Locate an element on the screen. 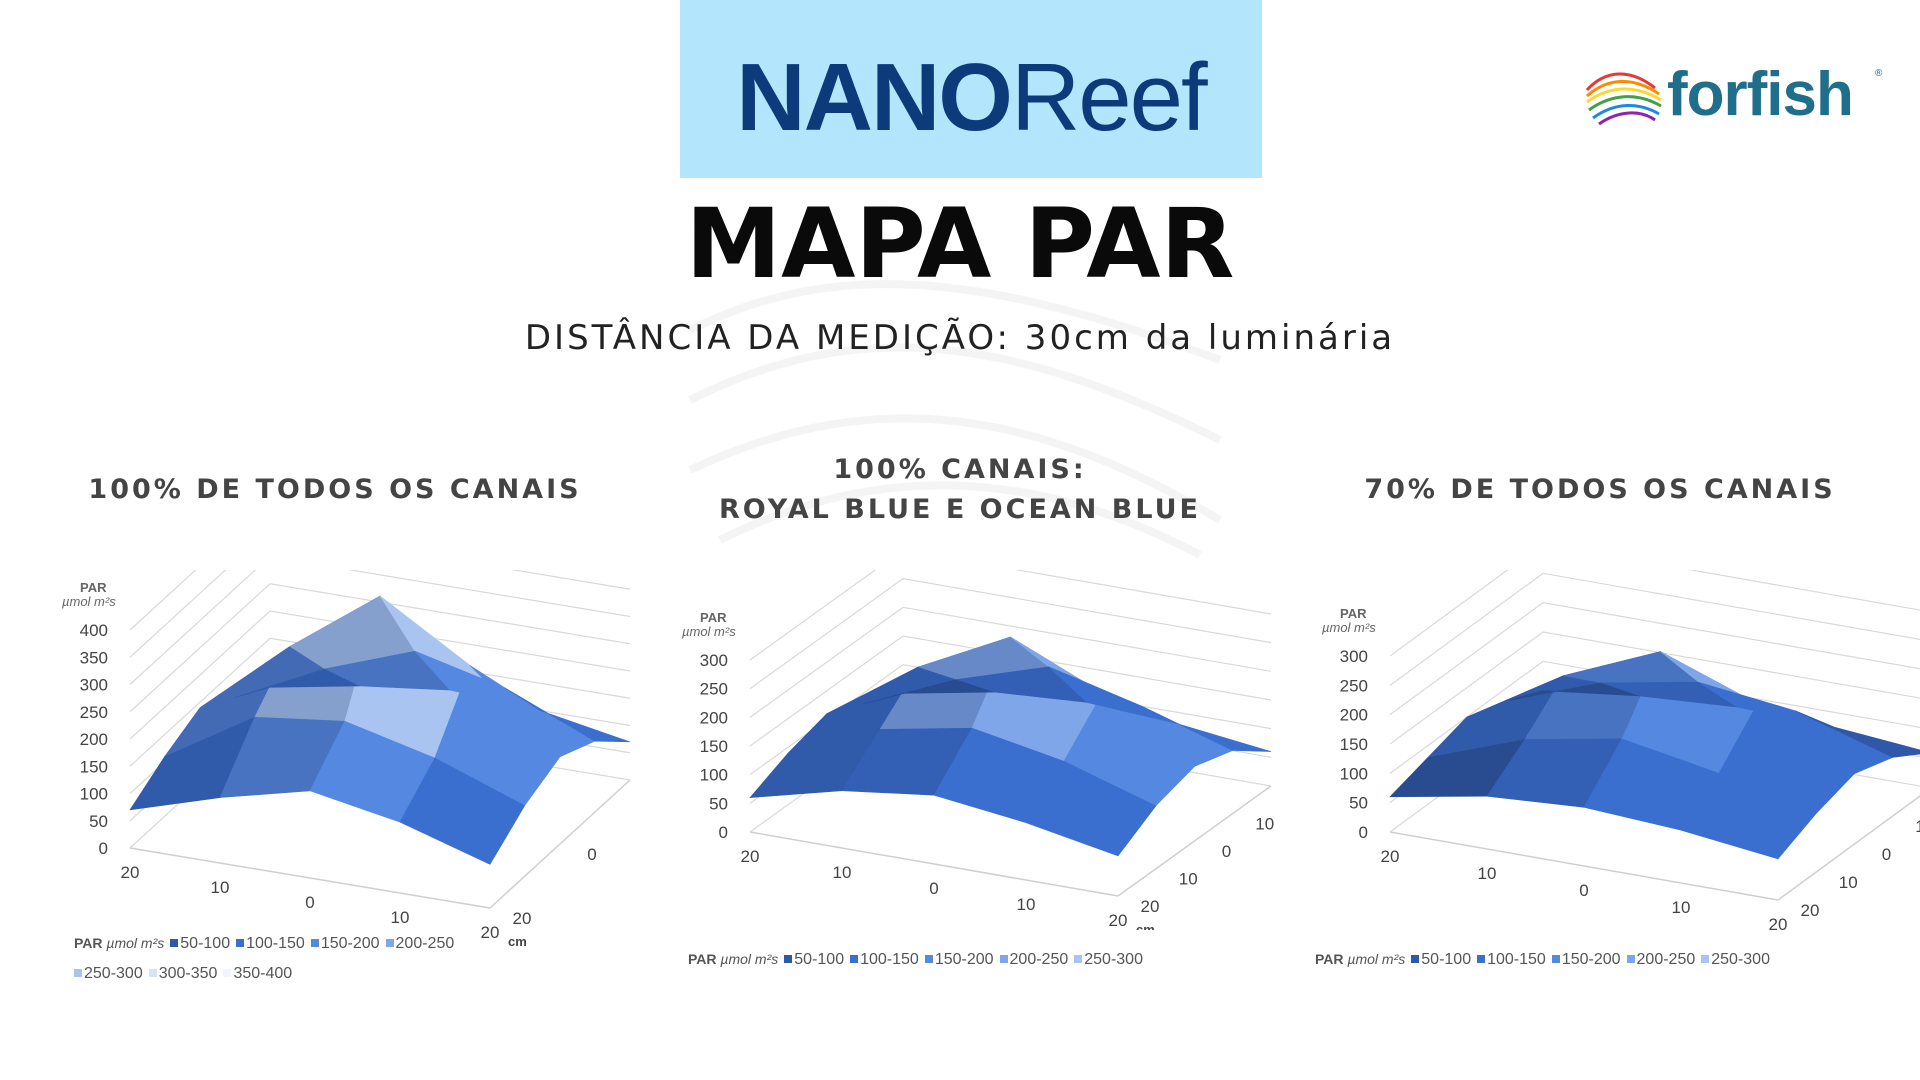 Image resolution: width=1920 pixels, height=1080 pixels. legend-label: 350-400 is located at coordinates (263, 973).